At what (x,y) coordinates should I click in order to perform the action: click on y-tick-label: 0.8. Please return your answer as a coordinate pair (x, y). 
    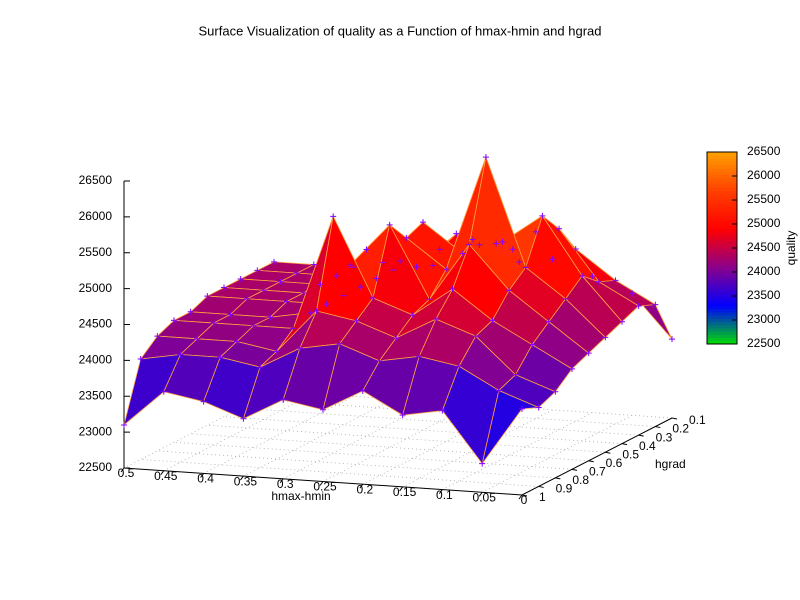
    Looking at the image, I should click on (580, 480).